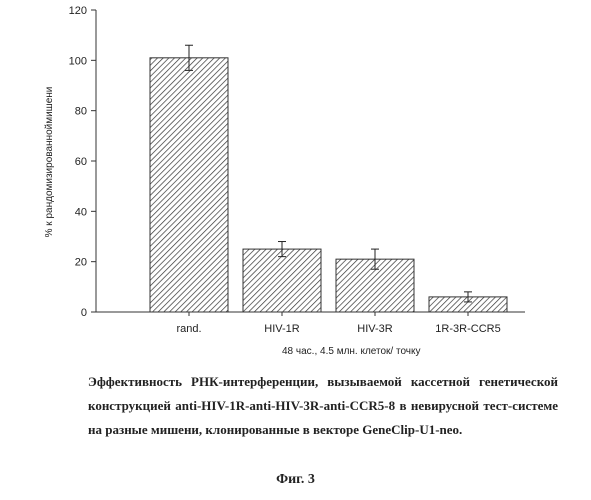 This screenshot has width=591, height=500. Describe the element at coordinates (84, 313) in the screenshot. I see `y-tick-label: 0` at that location.